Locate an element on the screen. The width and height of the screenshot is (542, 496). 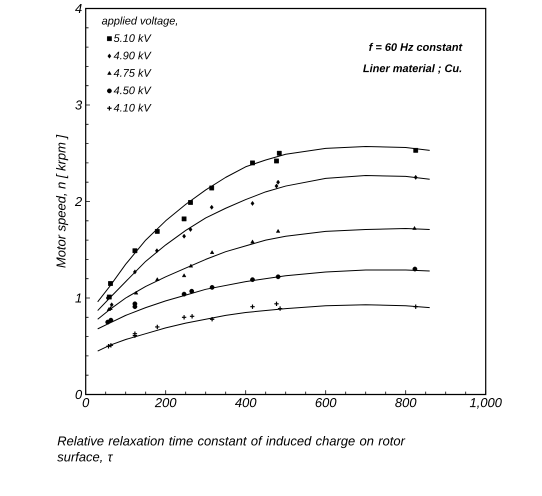
x-tick-label: 200 is located at coordinates (165, 403).